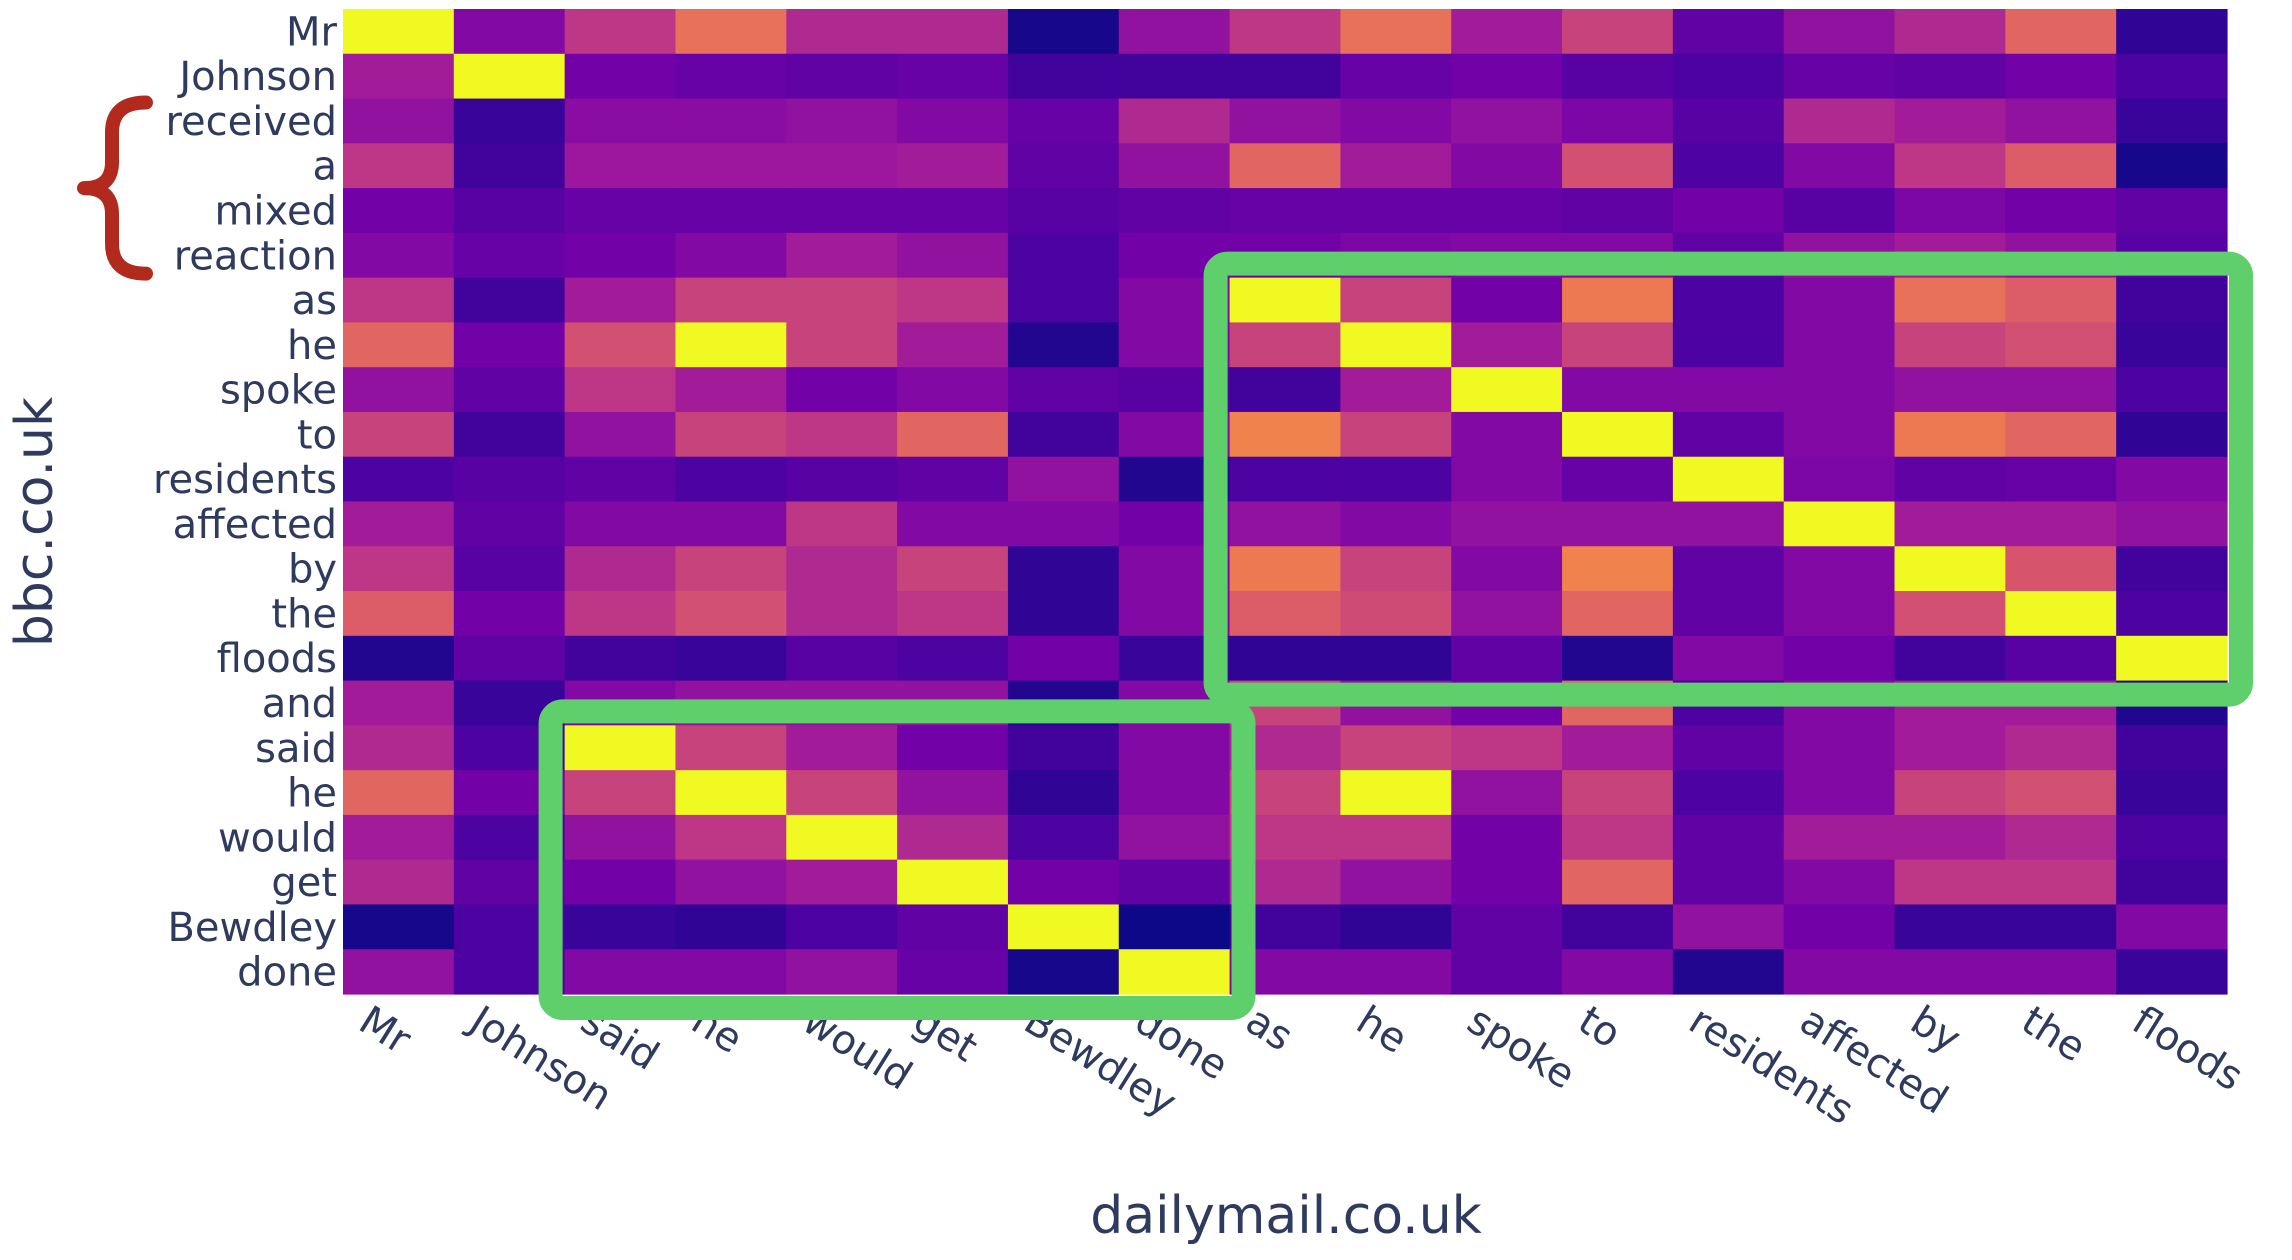 The width and height of the screenshot is (2292, 1260). Describe the element at coordinates (35, 522) in the screenshot. I see `y-axis-title: bbc.co.uk` at that location.